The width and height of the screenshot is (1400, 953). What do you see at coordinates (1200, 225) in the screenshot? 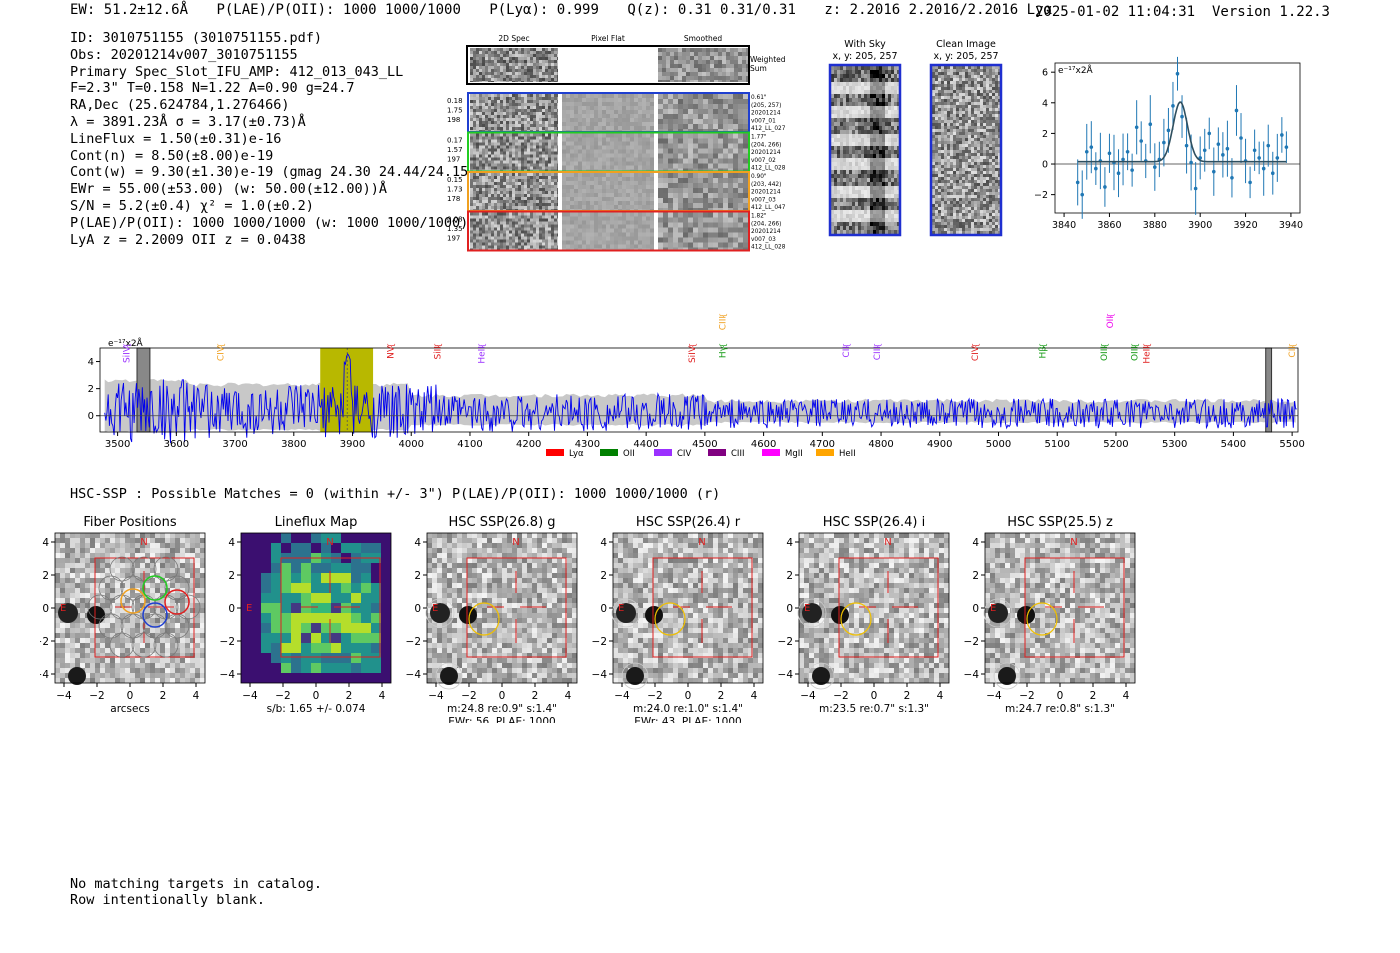
I see `x-tick-label: 3900` at bounding box center [1200, 225].